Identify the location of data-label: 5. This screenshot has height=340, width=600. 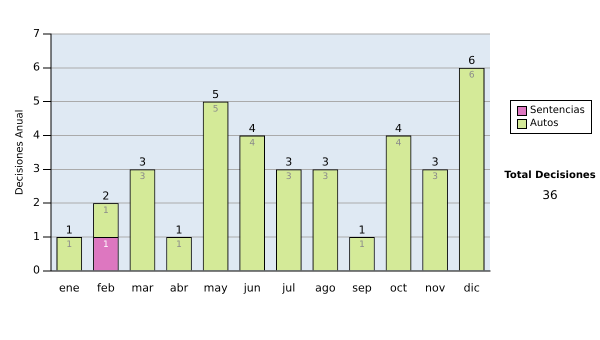
(215, 109).